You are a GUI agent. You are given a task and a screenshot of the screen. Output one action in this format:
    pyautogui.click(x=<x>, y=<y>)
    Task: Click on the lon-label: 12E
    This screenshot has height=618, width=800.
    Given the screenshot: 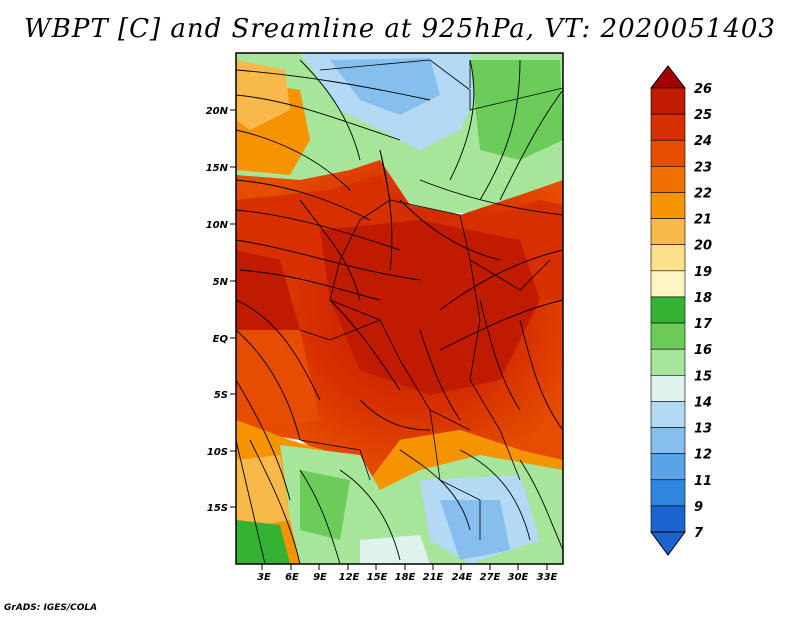 What is the action you would take?
    pyautogui.click(x=349, y=577)
    